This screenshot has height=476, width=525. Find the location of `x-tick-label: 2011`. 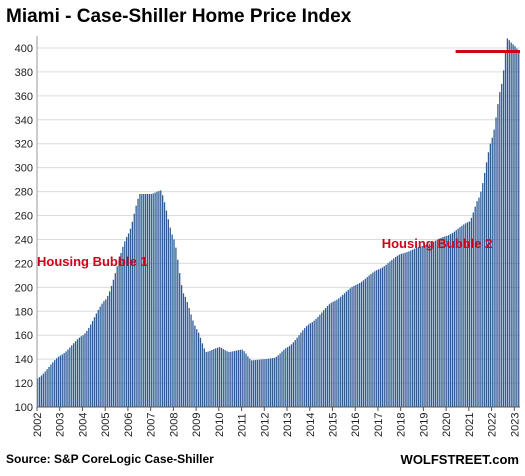

x-tick-label: 2011 is located at coordinates (243, 425).